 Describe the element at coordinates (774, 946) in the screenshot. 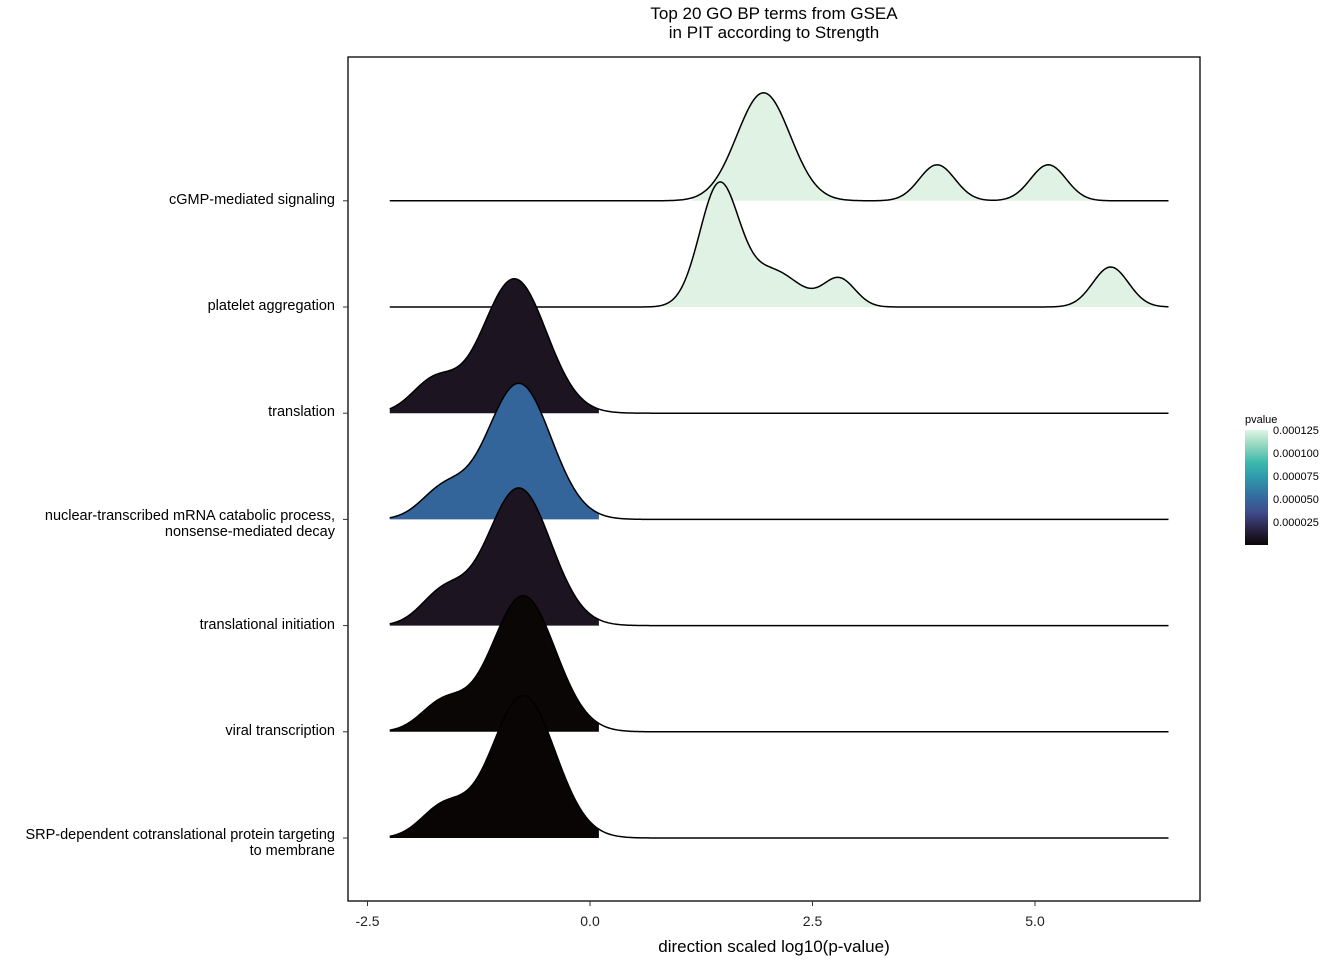

I see `x-axis-title: direction scaled log10(p-value)` at that location.